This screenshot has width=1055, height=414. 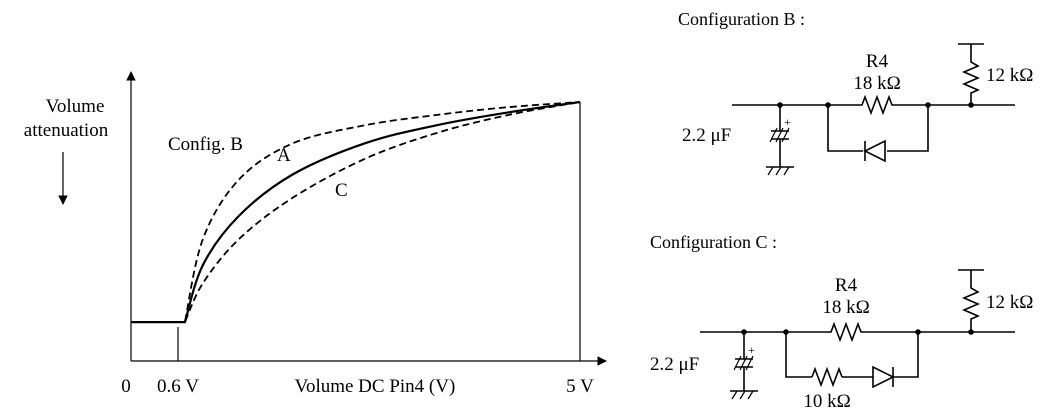 I want to click on curve-label-config-b: Config. B, so click(x=205, y=144).